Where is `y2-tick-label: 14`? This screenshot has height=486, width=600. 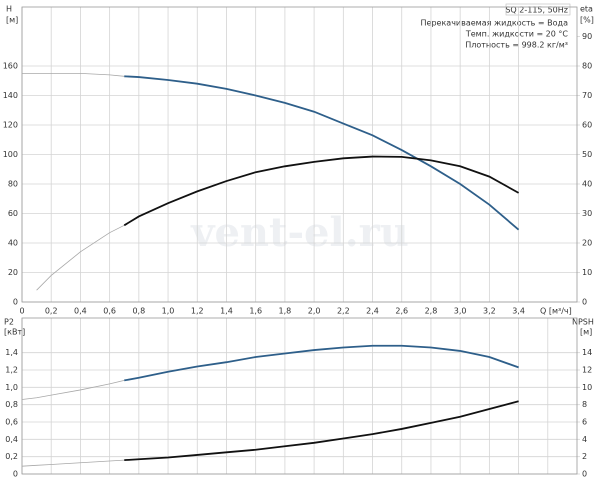 y2-tick-label: 14 is located at coordinates (587, 352).